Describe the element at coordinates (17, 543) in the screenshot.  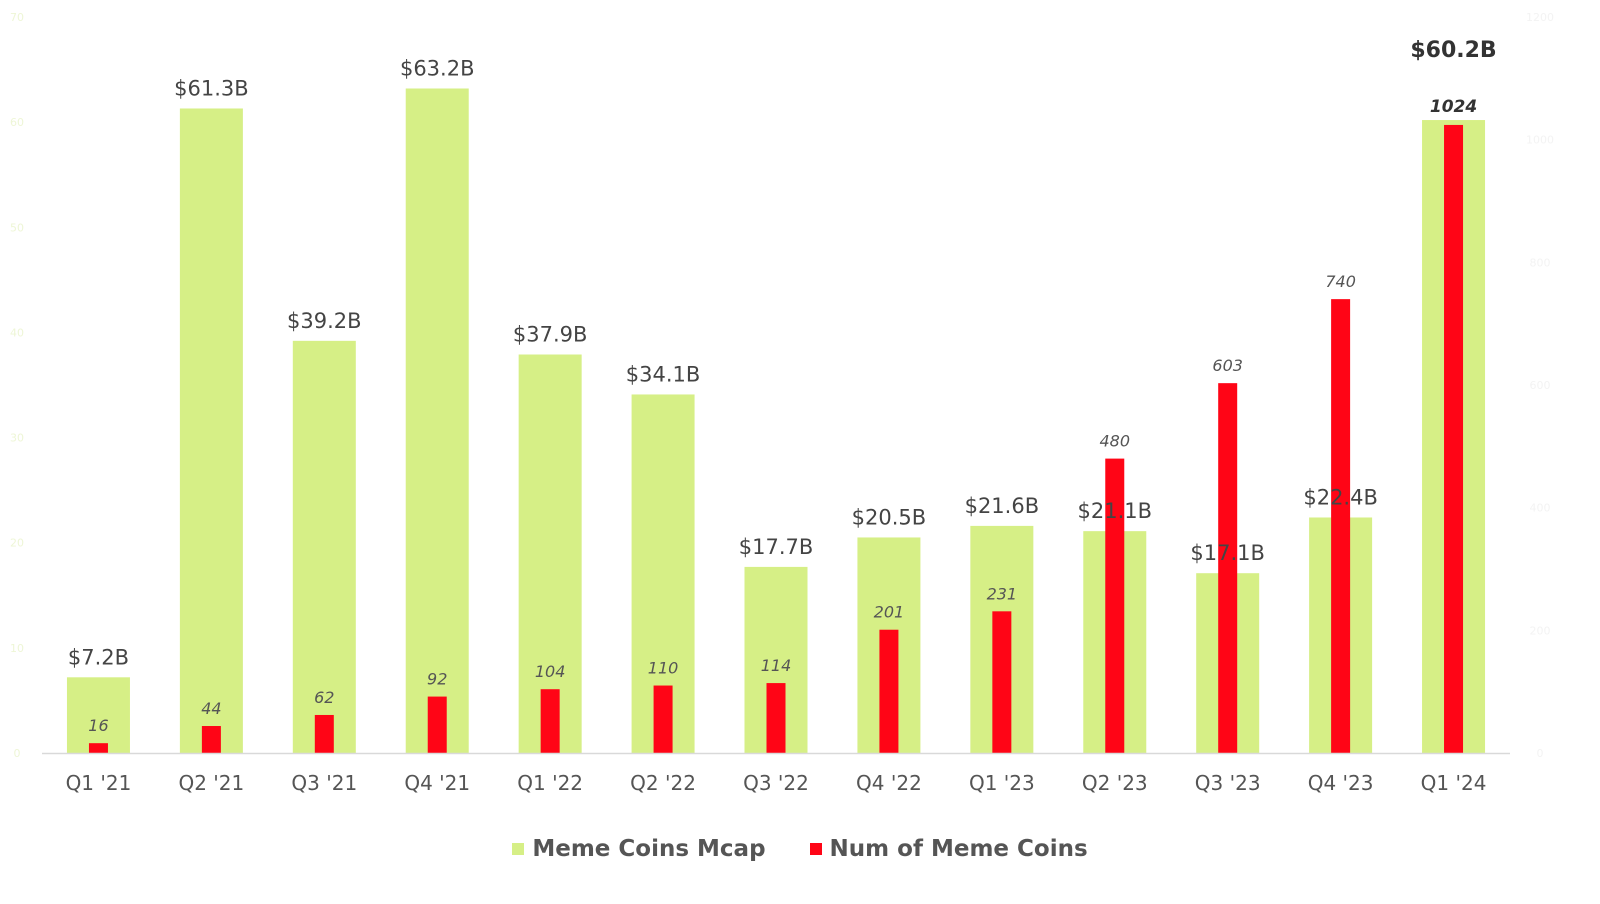
I see `y-tick-label: 20` at that location.